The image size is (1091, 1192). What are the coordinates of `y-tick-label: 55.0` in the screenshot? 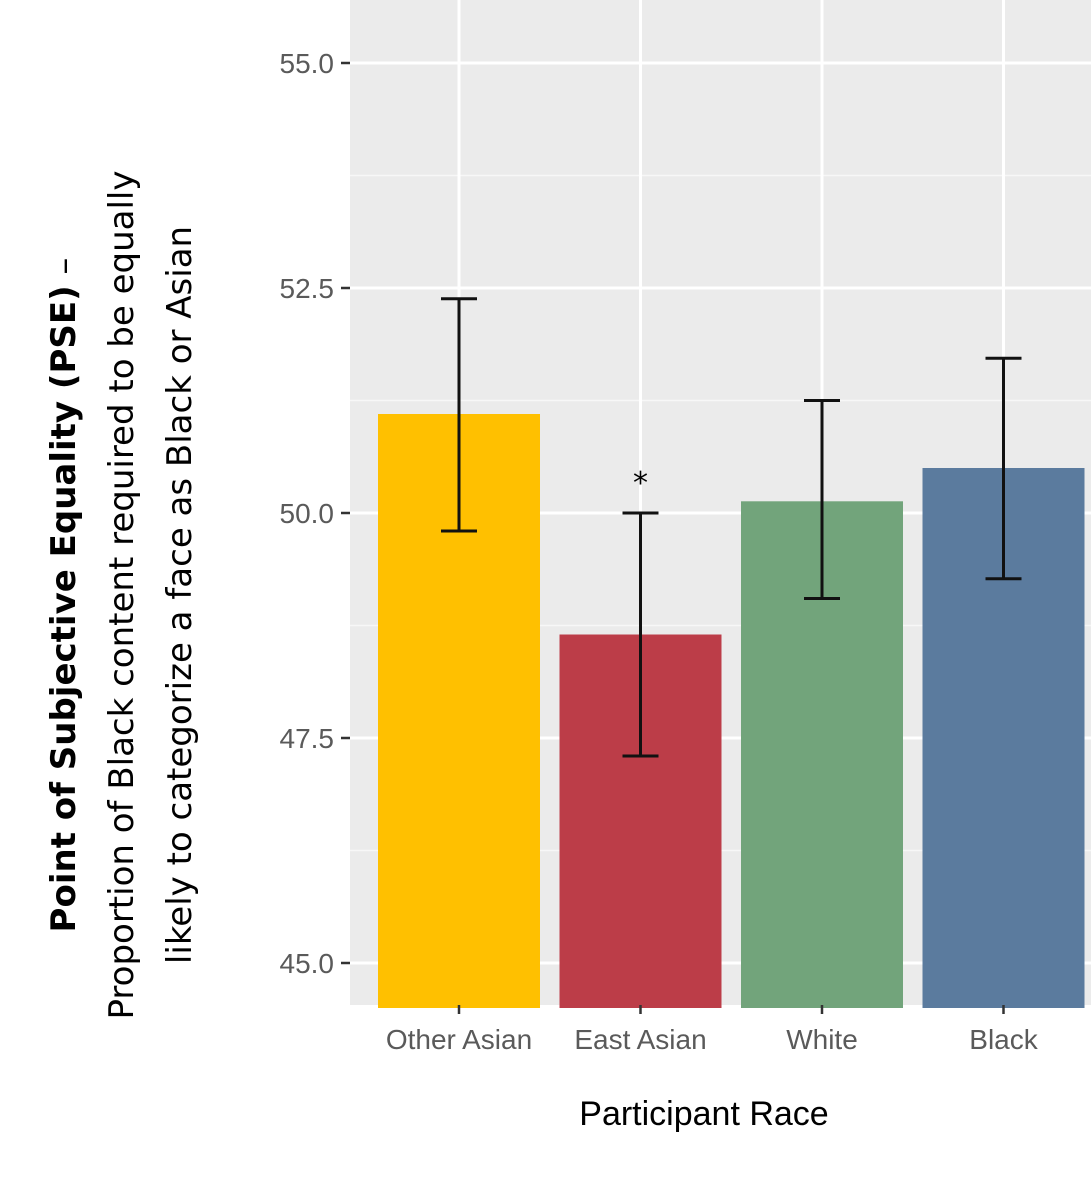 It's located at (307, 63).